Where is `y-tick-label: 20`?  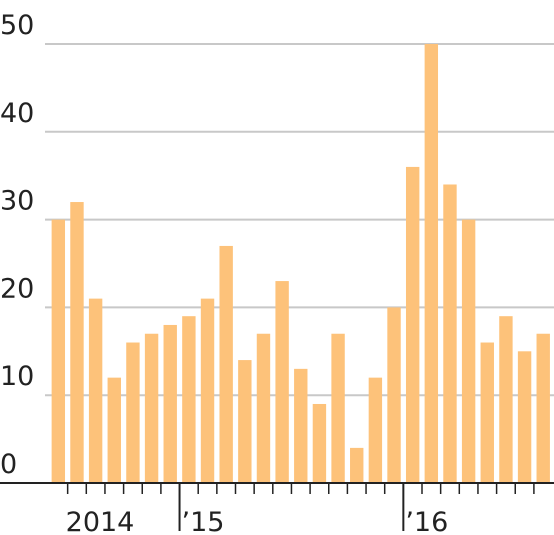
y-tick-label: 20 is located at coordinates (17, 288).